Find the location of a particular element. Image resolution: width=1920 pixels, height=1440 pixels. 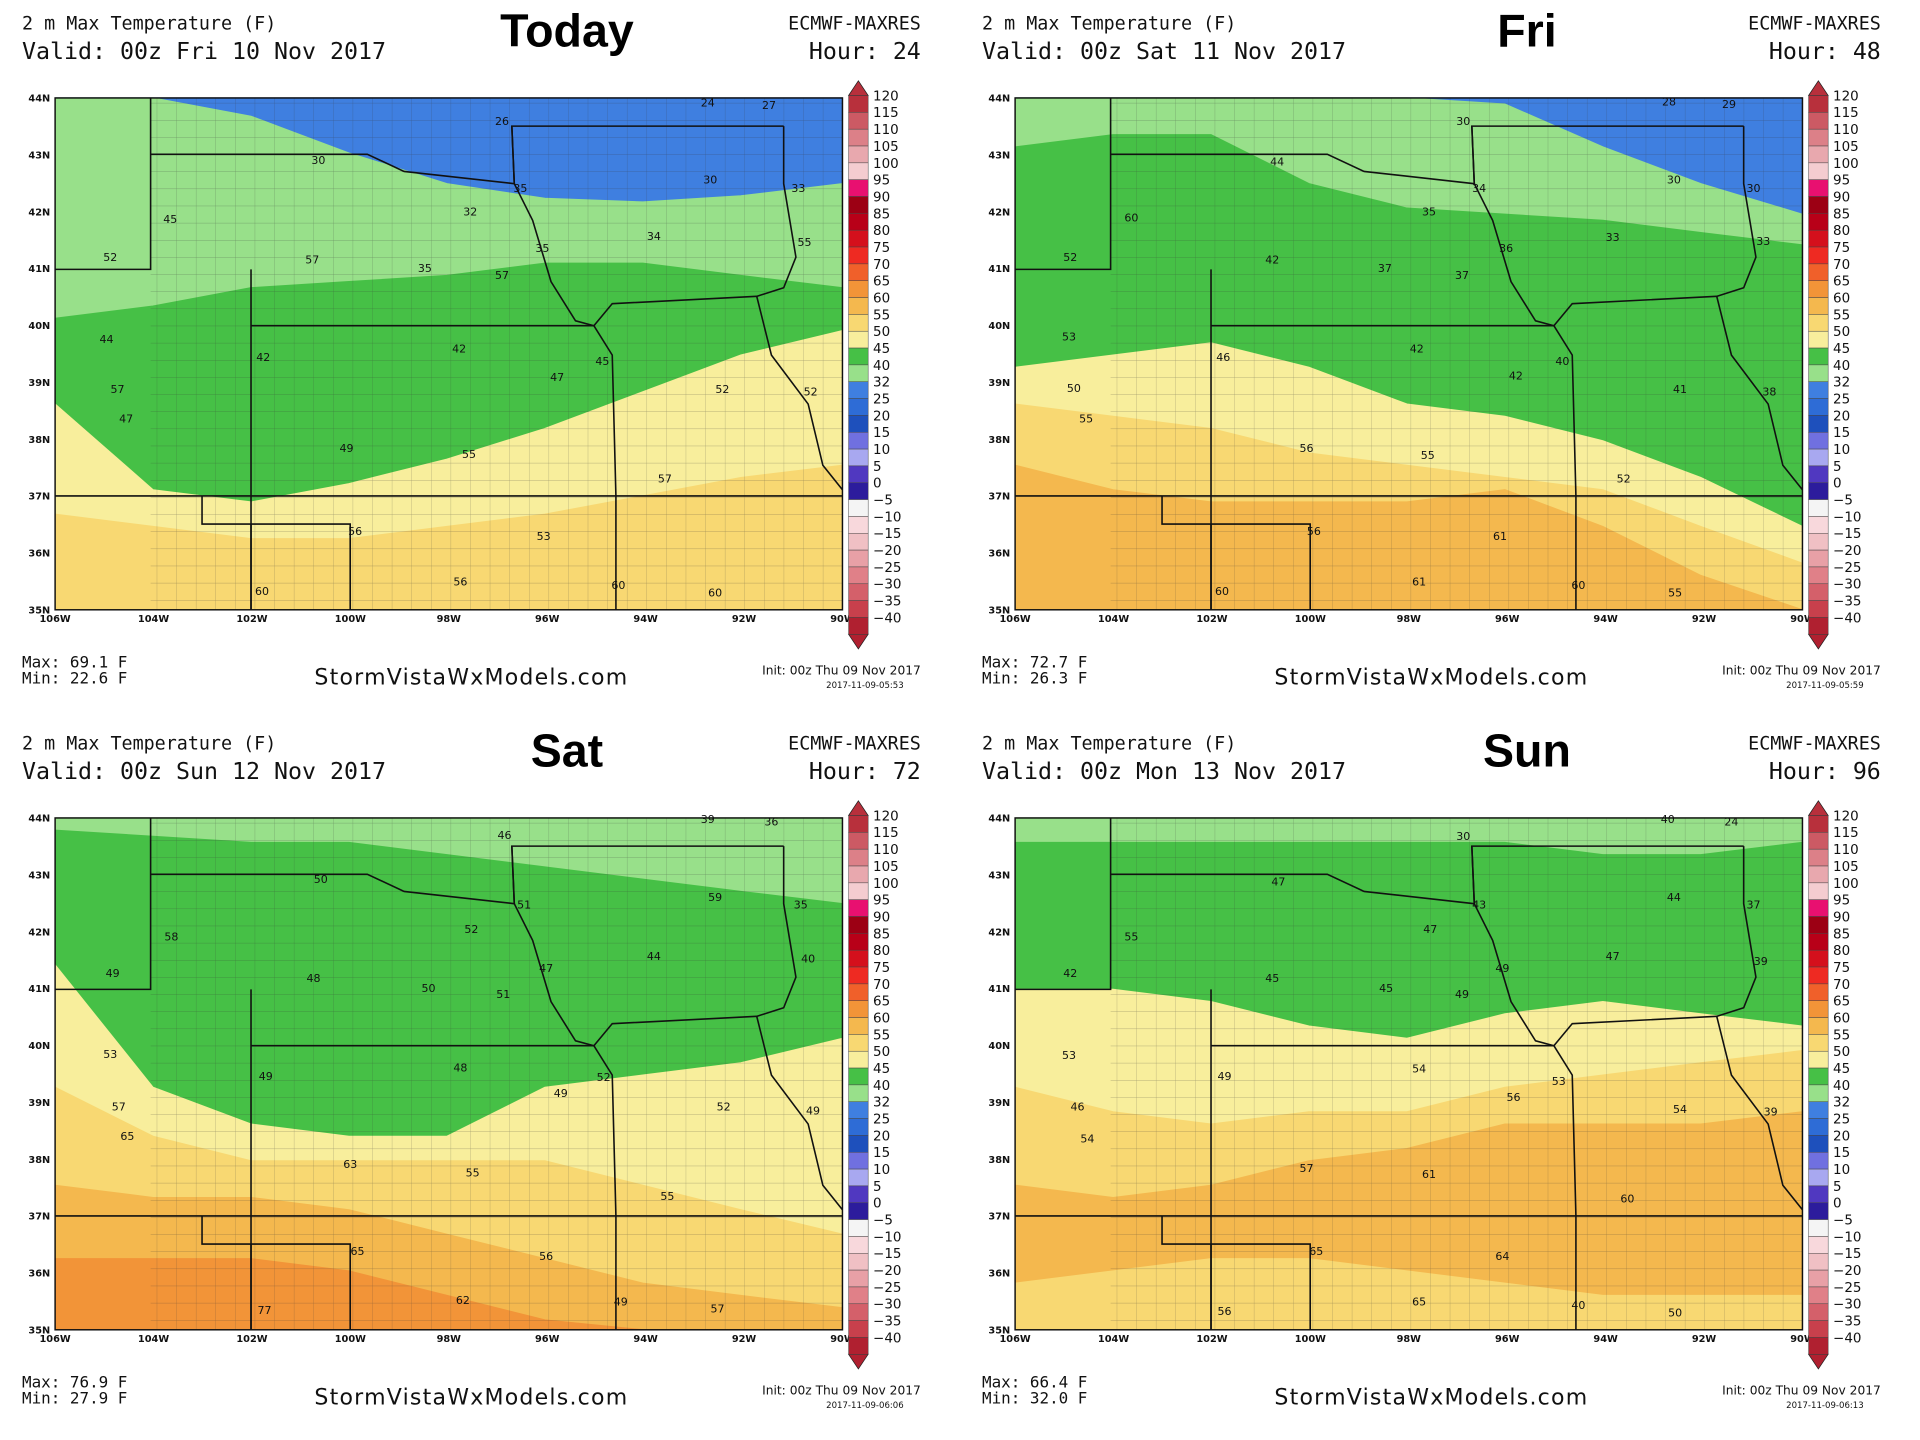

contour-label: 30 is located at coordinates (1674, 180).